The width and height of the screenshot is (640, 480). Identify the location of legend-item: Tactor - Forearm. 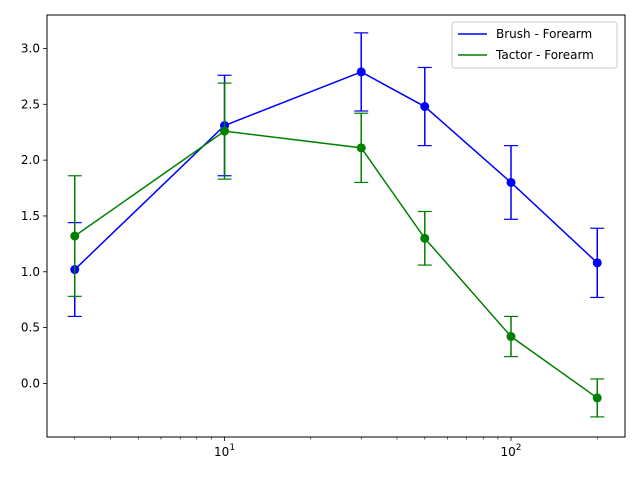
(526, 55).